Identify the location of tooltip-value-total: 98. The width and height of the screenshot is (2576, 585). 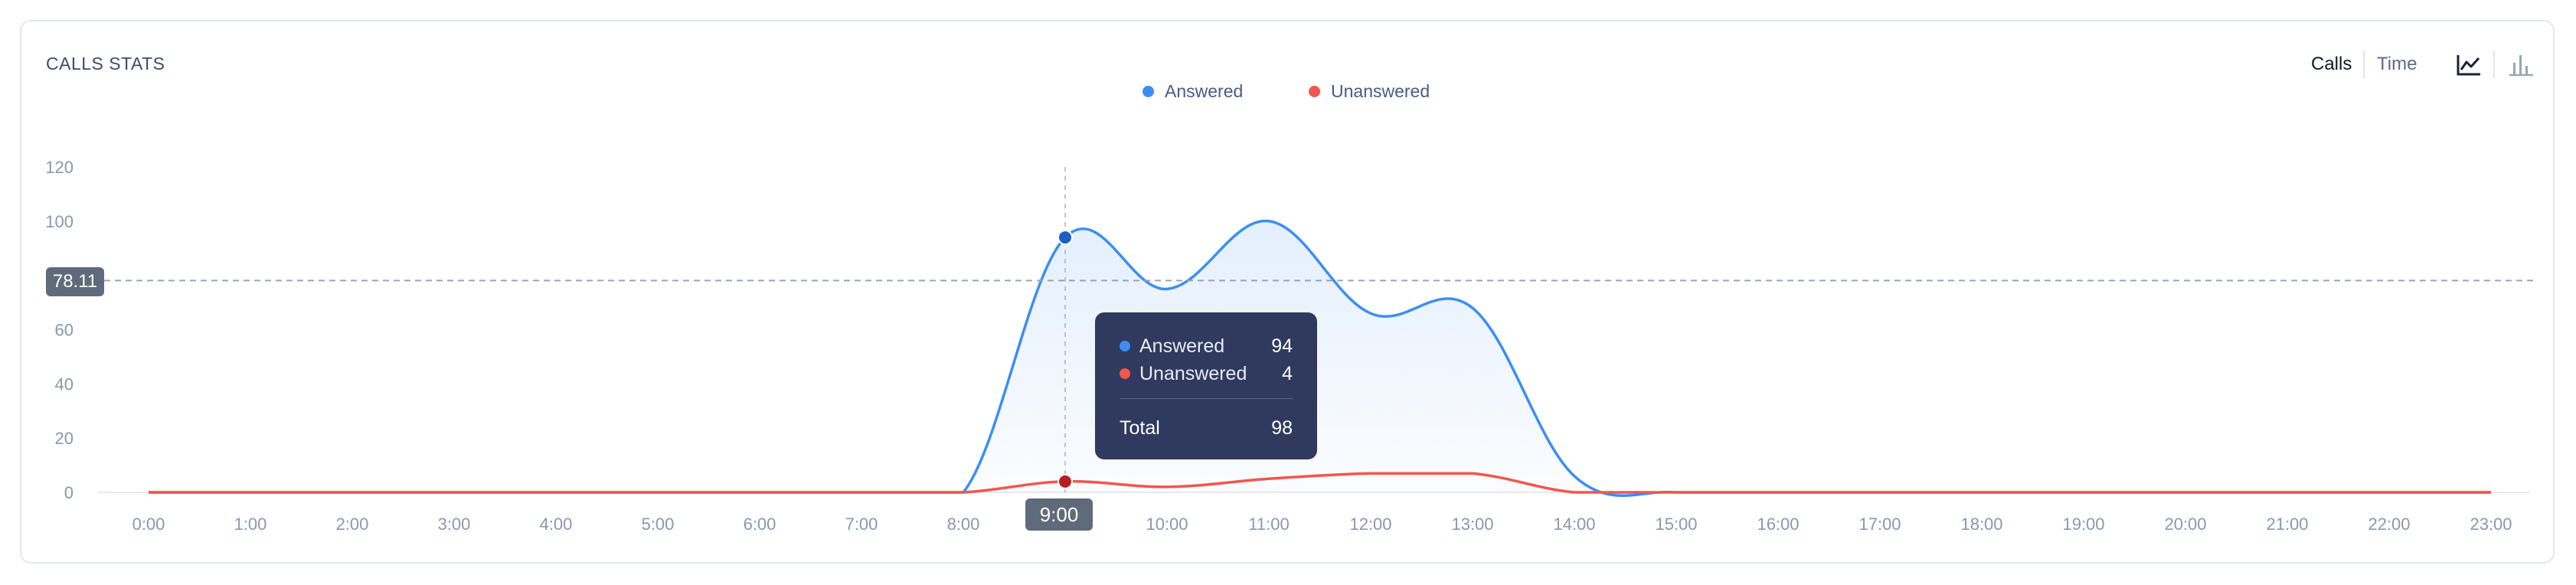
(1282, 428).